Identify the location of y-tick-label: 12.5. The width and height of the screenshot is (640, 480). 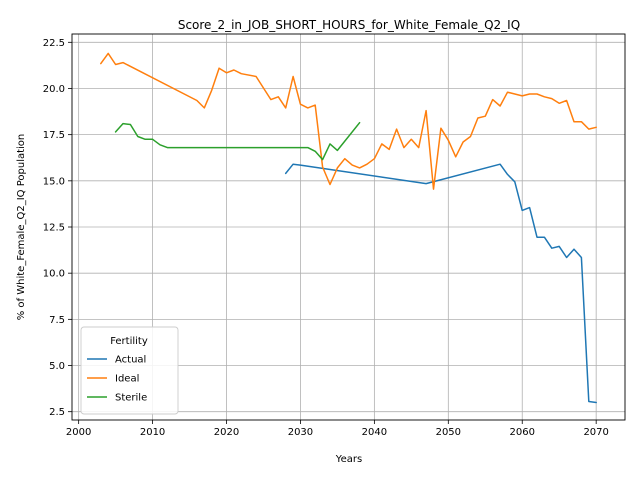
(54, 228).